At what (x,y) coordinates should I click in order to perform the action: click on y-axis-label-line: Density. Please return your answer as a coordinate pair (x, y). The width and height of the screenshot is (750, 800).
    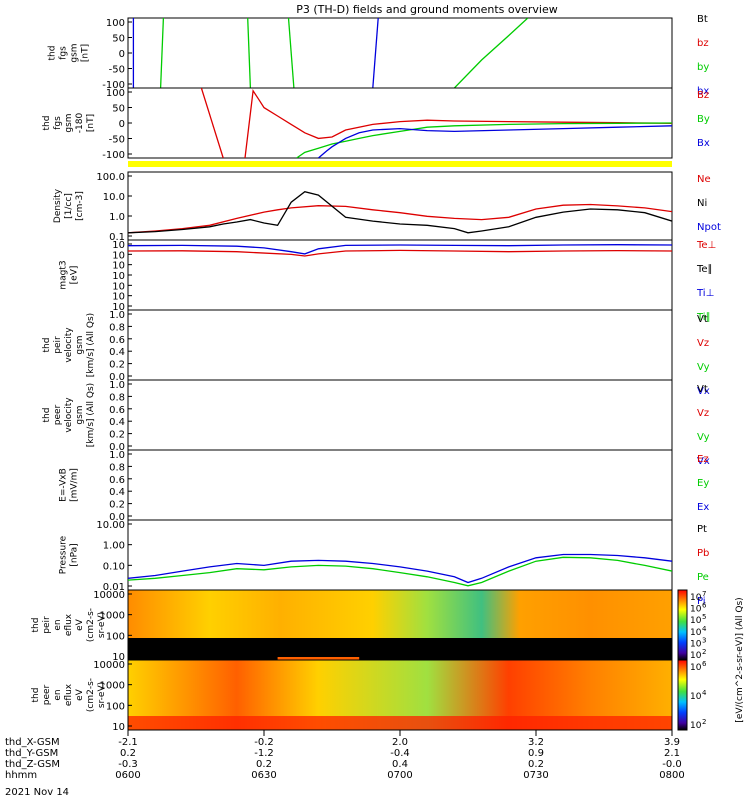
    Looking at the image, I should click on (58, 205).